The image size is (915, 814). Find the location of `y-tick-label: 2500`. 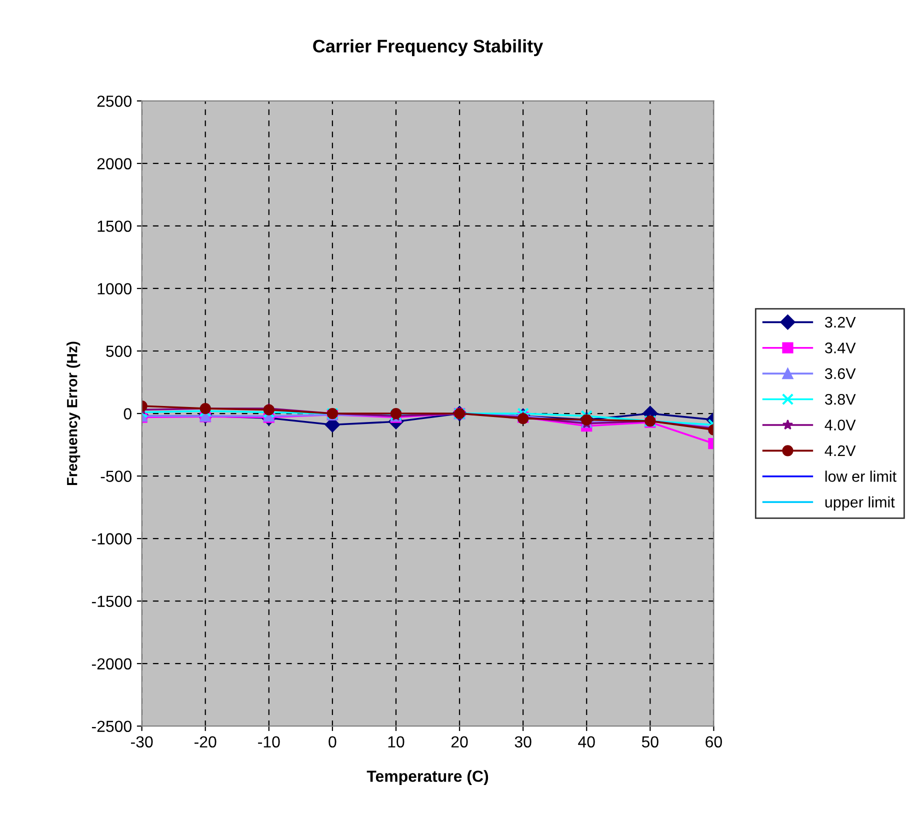

y-tick-label: 2500 is located at coordinates (114, 101).